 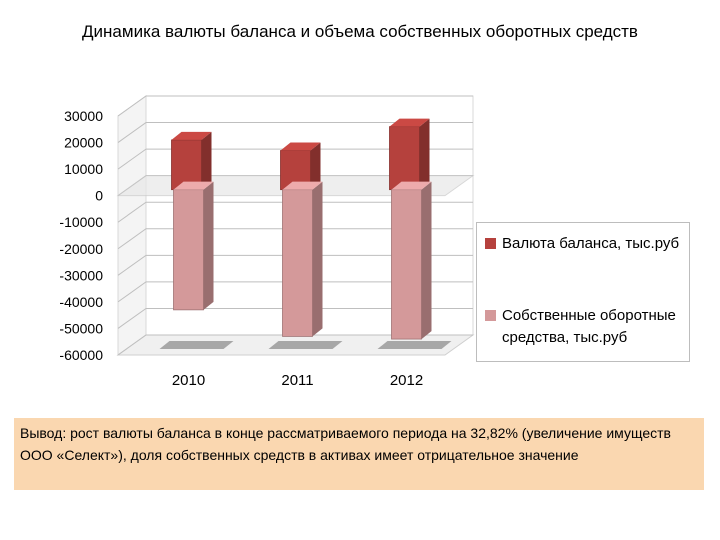 I want to click on y-tick-label: -20000, so click(x=81, y=249).